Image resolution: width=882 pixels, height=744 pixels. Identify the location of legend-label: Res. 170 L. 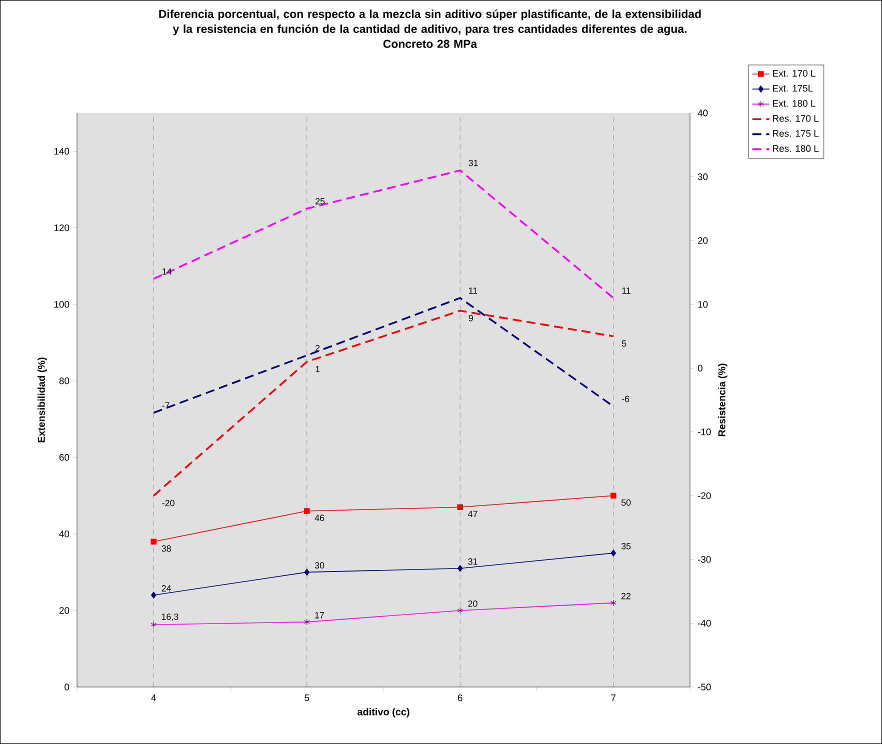
(796, 118).